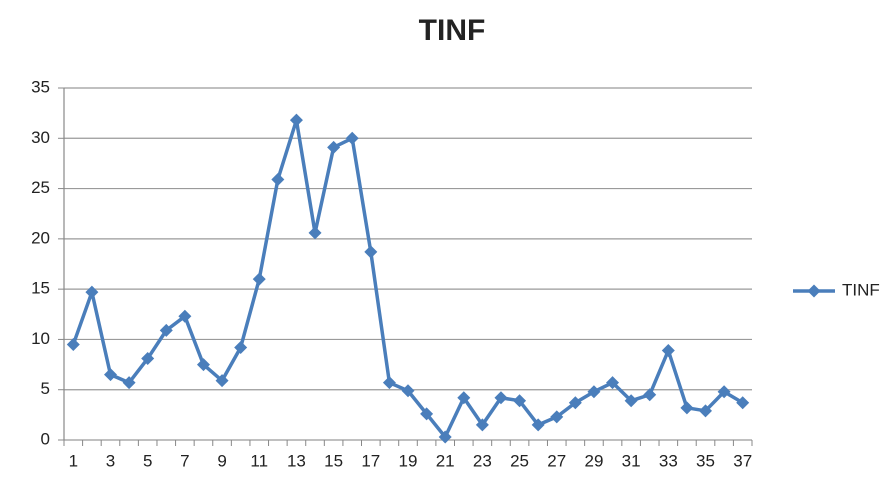  I want to click on x-tick-label: 35, so click(705, 460).